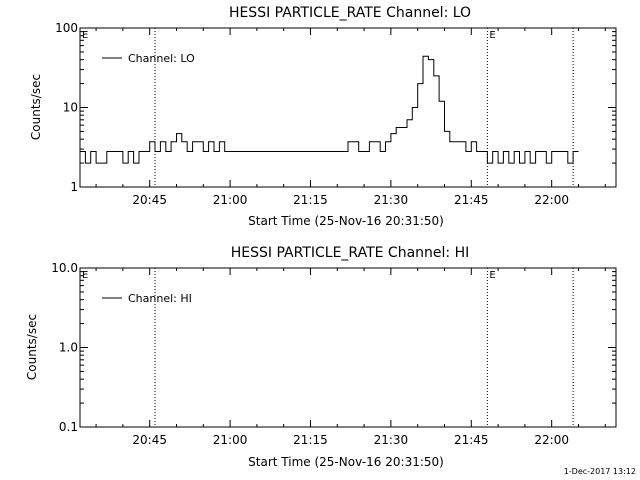 The image size is (640, 480). I want to click on legend-label: Channel: HI, so click(160, 298).